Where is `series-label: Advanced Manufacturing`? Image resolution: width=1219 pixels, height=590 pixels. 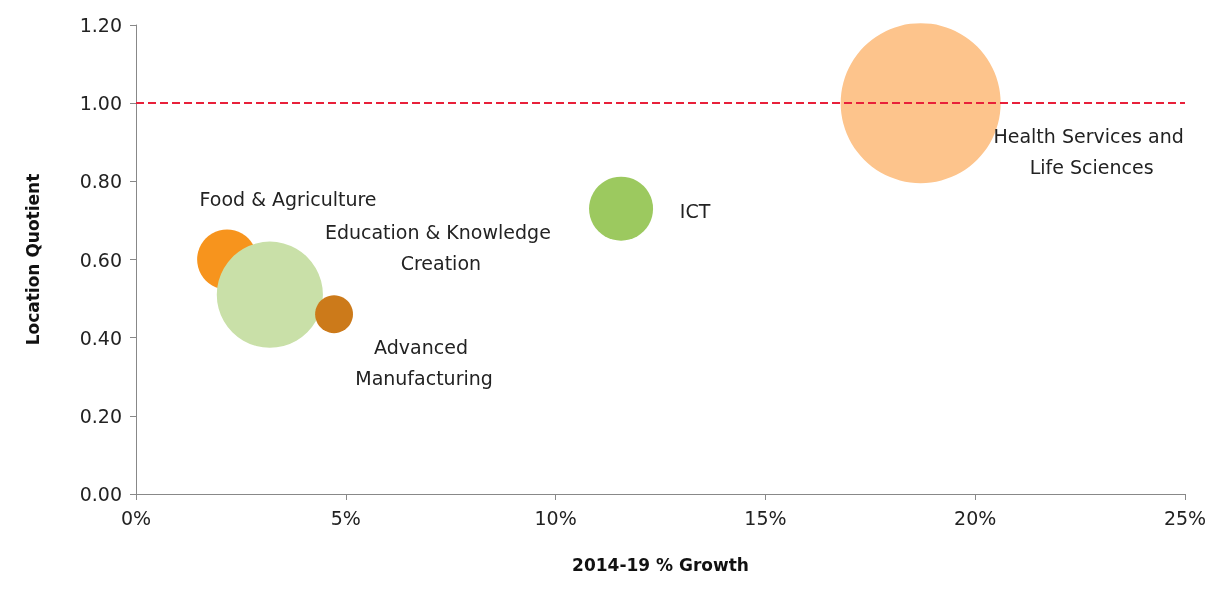 series-label: Advanced Manufacturing is located at coordinates (424, 362).